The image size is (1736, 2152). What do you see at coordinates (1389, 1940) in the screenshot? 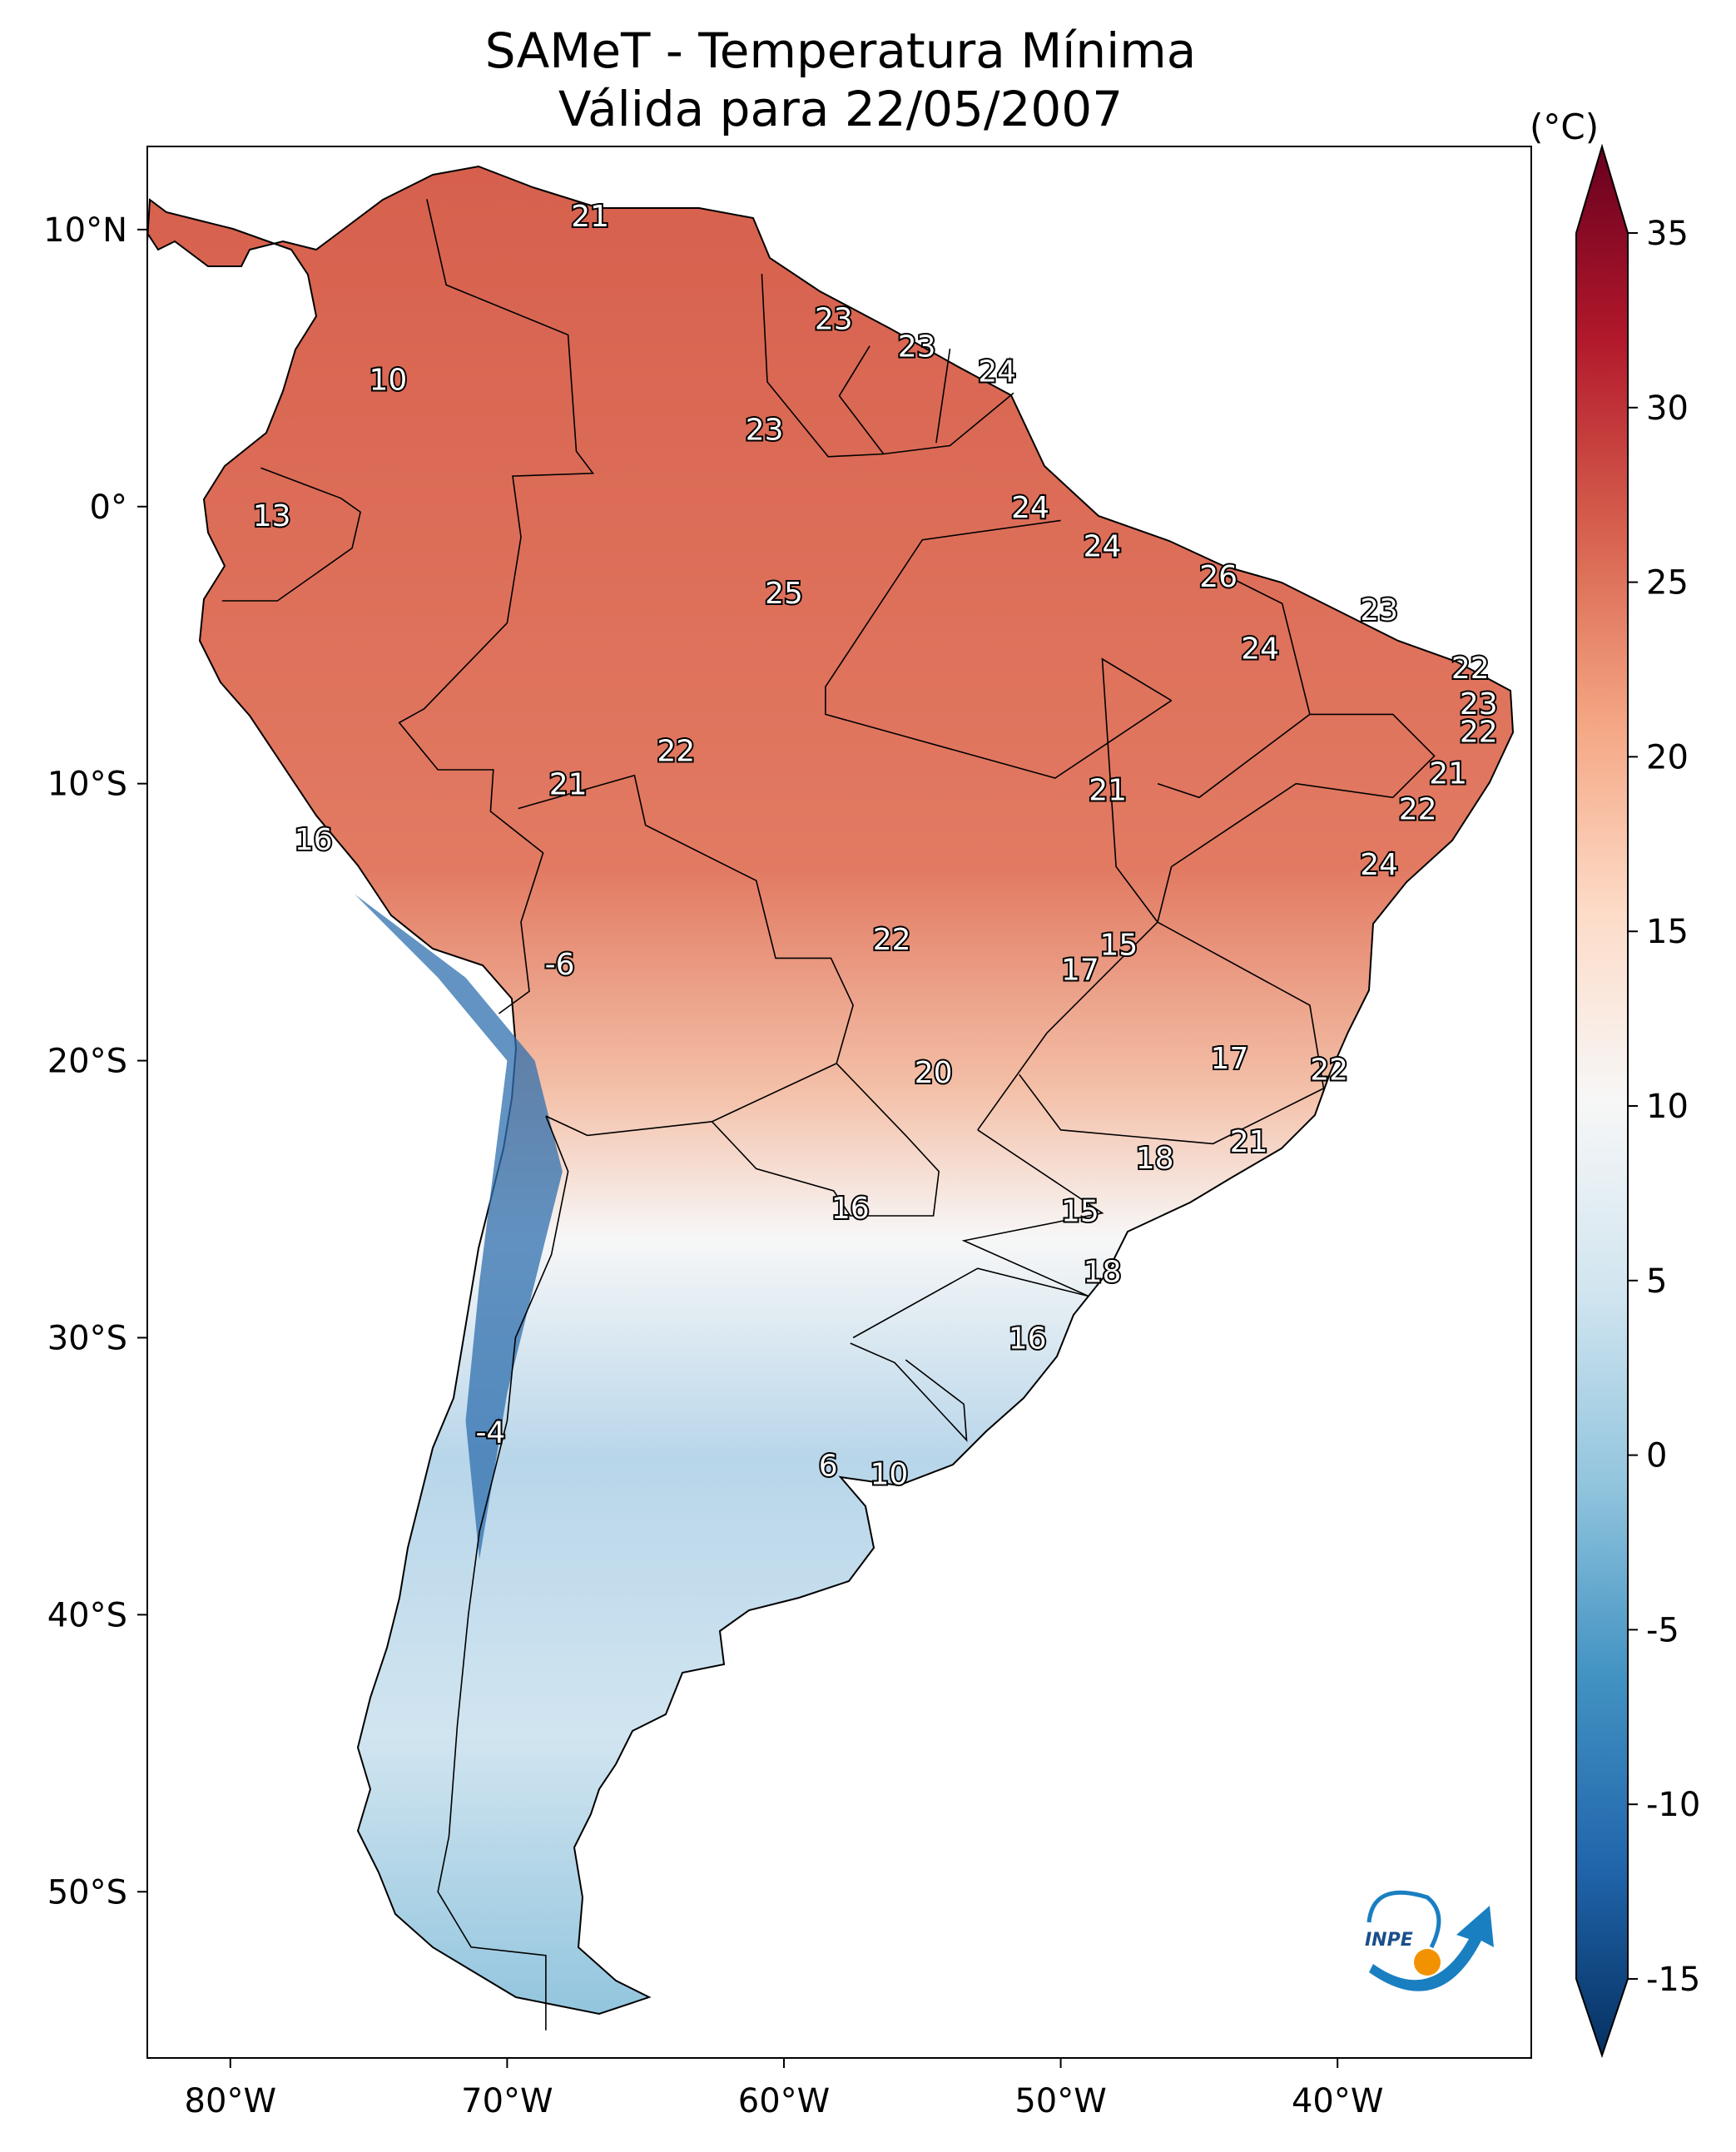
I see `logo-text: INPE` at bounding box center [1389, 1940].